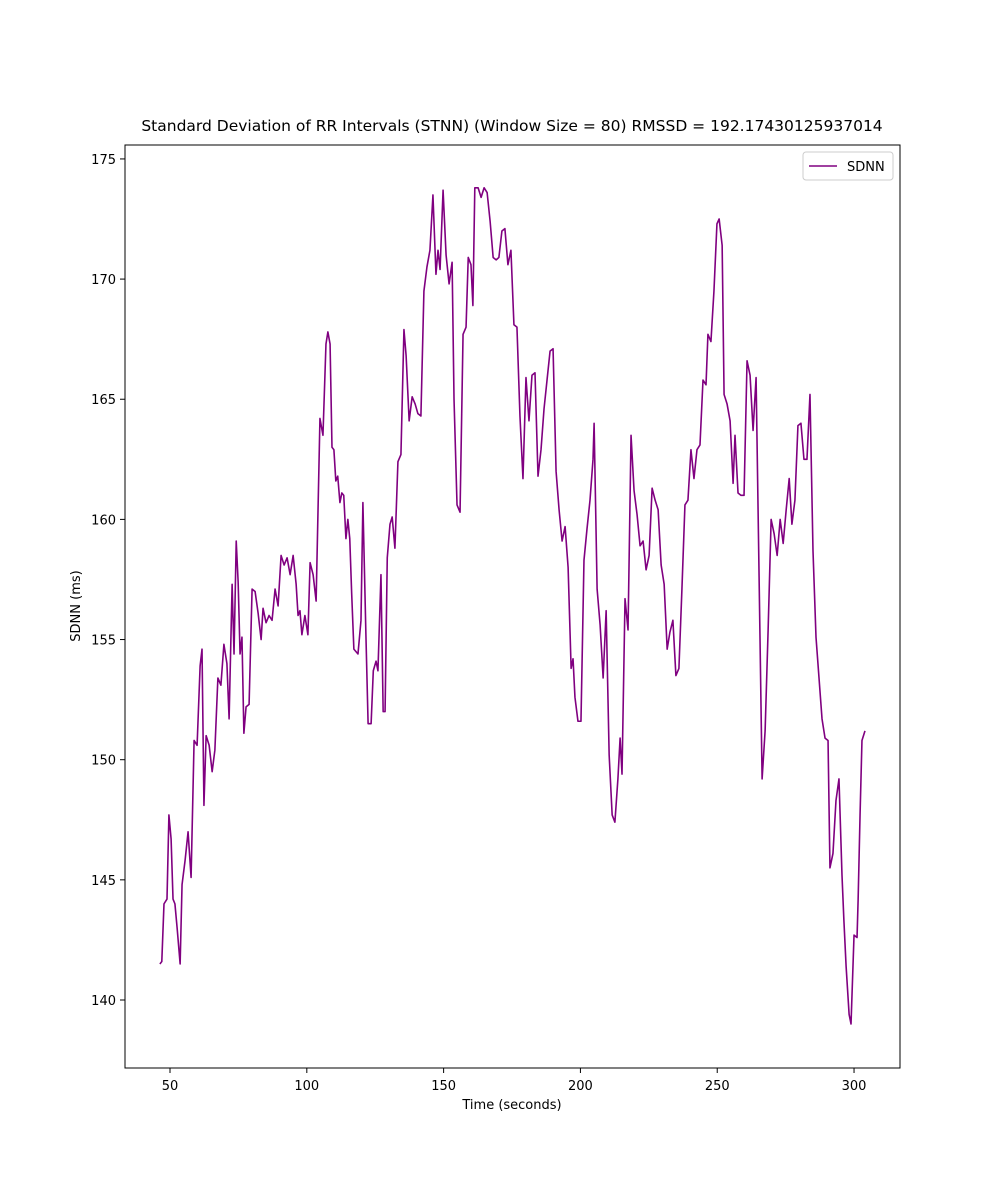  I want to click on legend-box, so click(848, 166).